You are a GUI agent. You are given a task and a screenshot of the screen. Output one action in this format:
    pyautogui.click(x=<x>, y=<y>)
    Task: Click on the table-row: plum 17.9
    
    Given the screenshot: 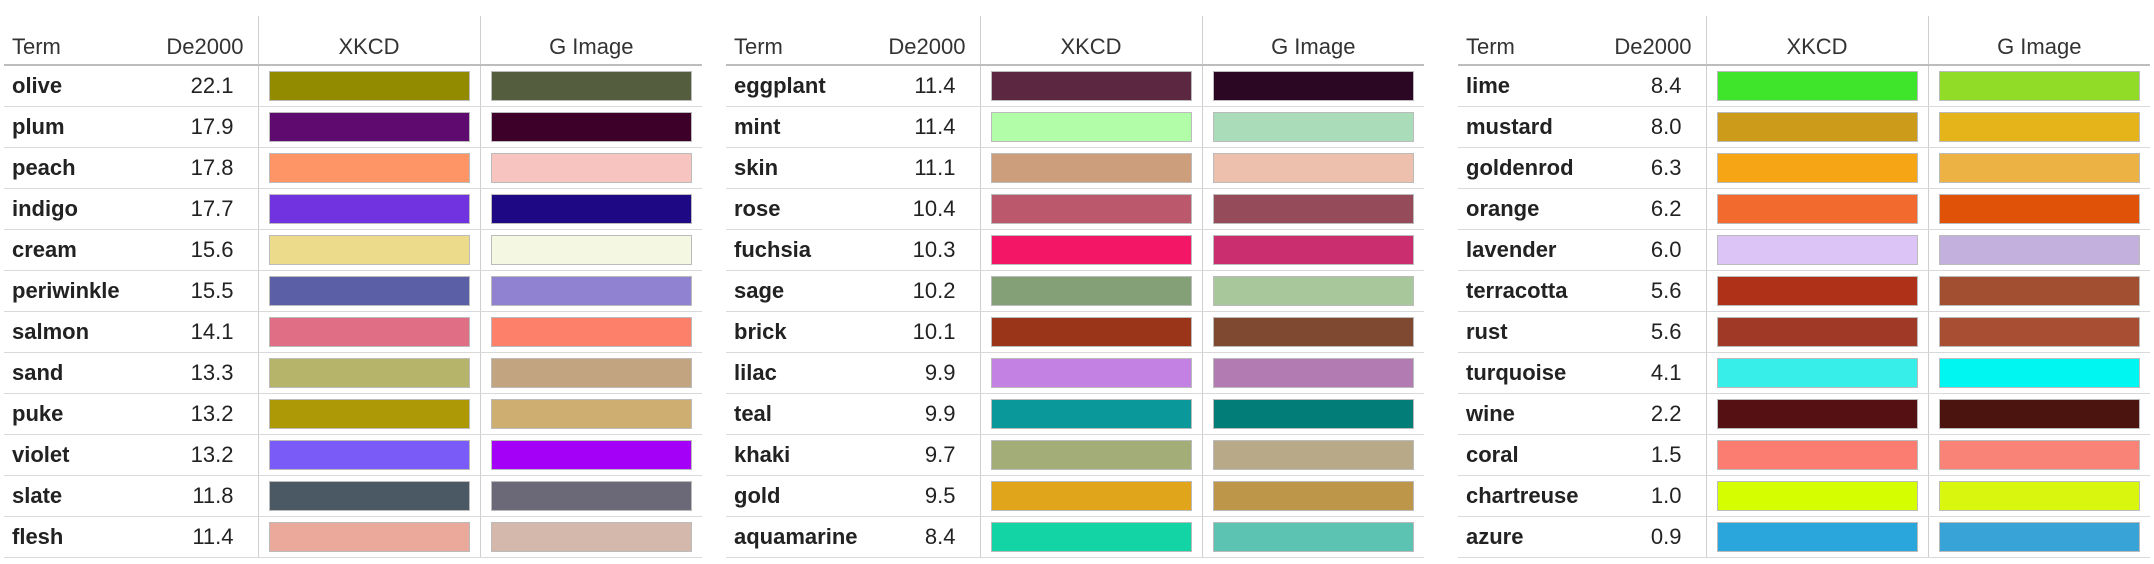 What is the action you would take?
    pyautogui.click(x=353, y=127)
    